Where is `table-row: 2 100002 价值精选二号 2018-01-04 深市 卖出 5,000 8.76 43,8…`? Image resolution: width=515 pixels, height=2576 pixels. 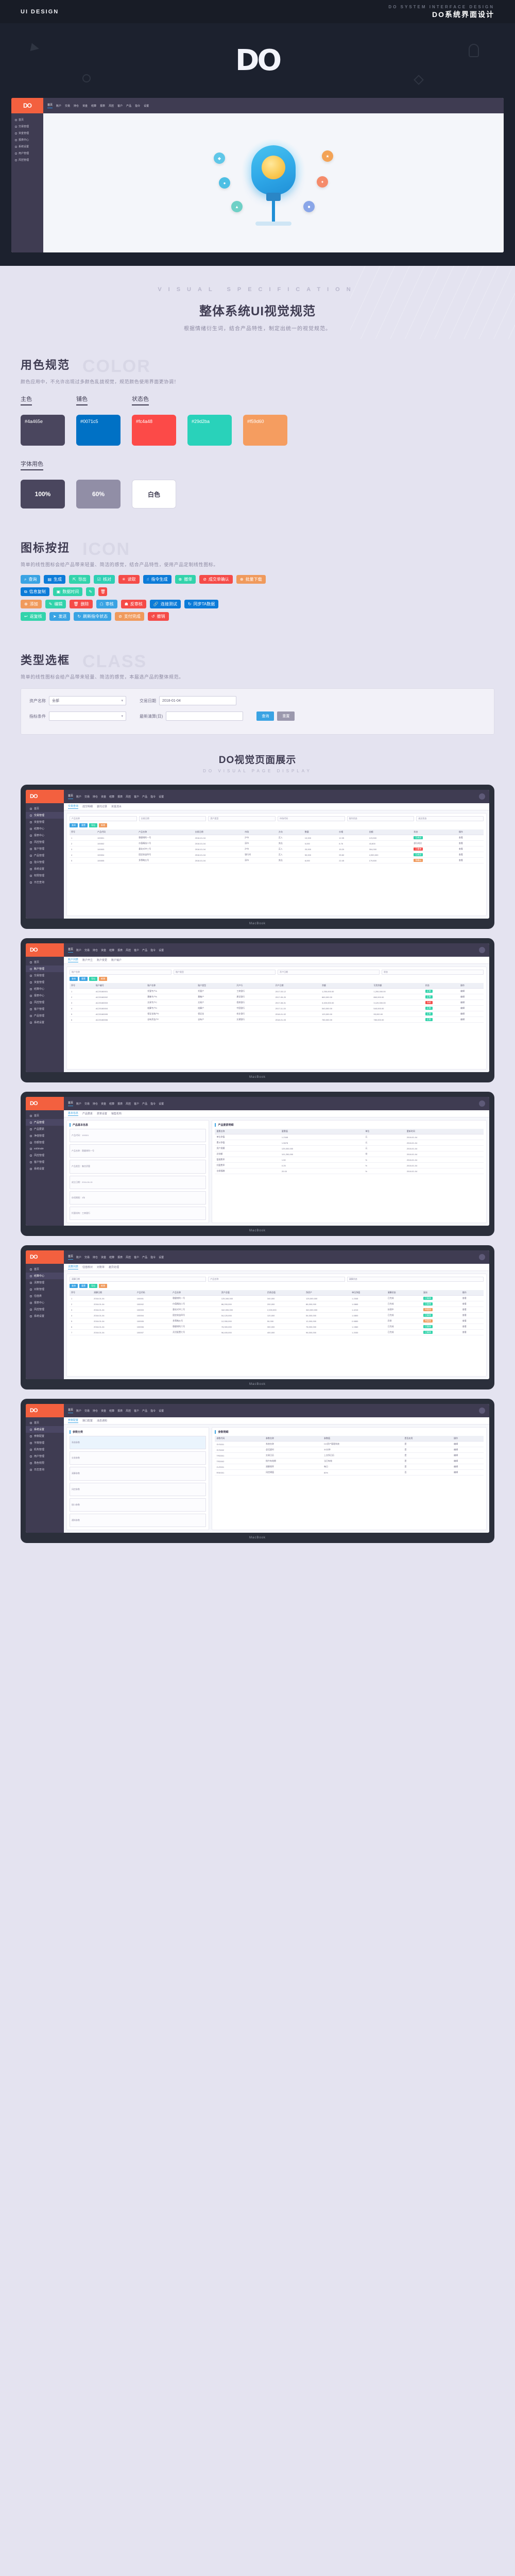 table-row: 2 100002 价值精选二号 2018-01-04 深市 卖出 5,000 8.76 43,8… is located at coordinates (277, 843).